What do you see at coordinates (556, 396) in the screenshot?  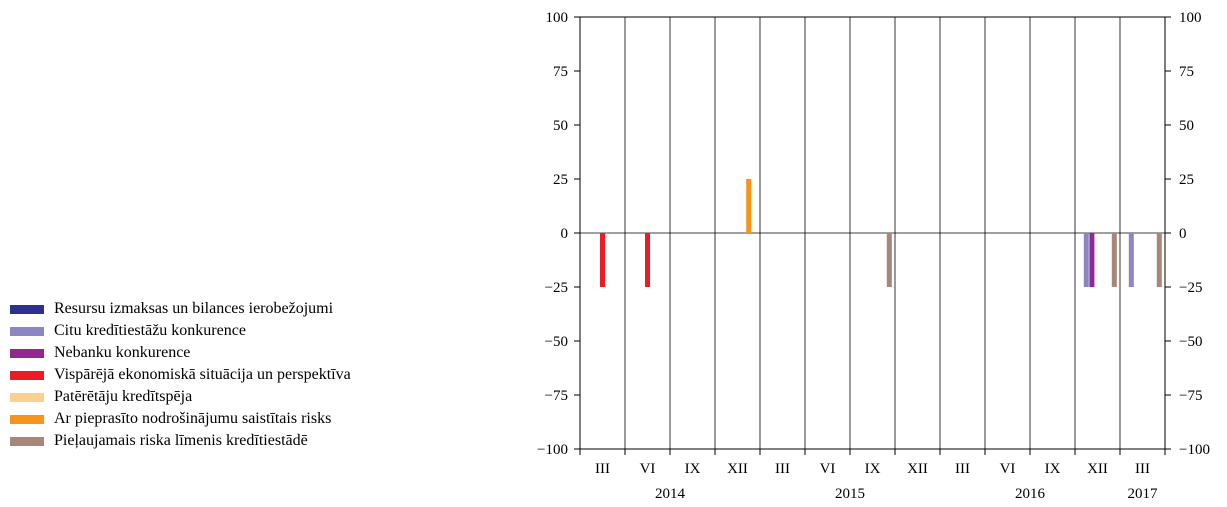 I see `y-tick-label-left: −75` at bounding box center [556, 396].